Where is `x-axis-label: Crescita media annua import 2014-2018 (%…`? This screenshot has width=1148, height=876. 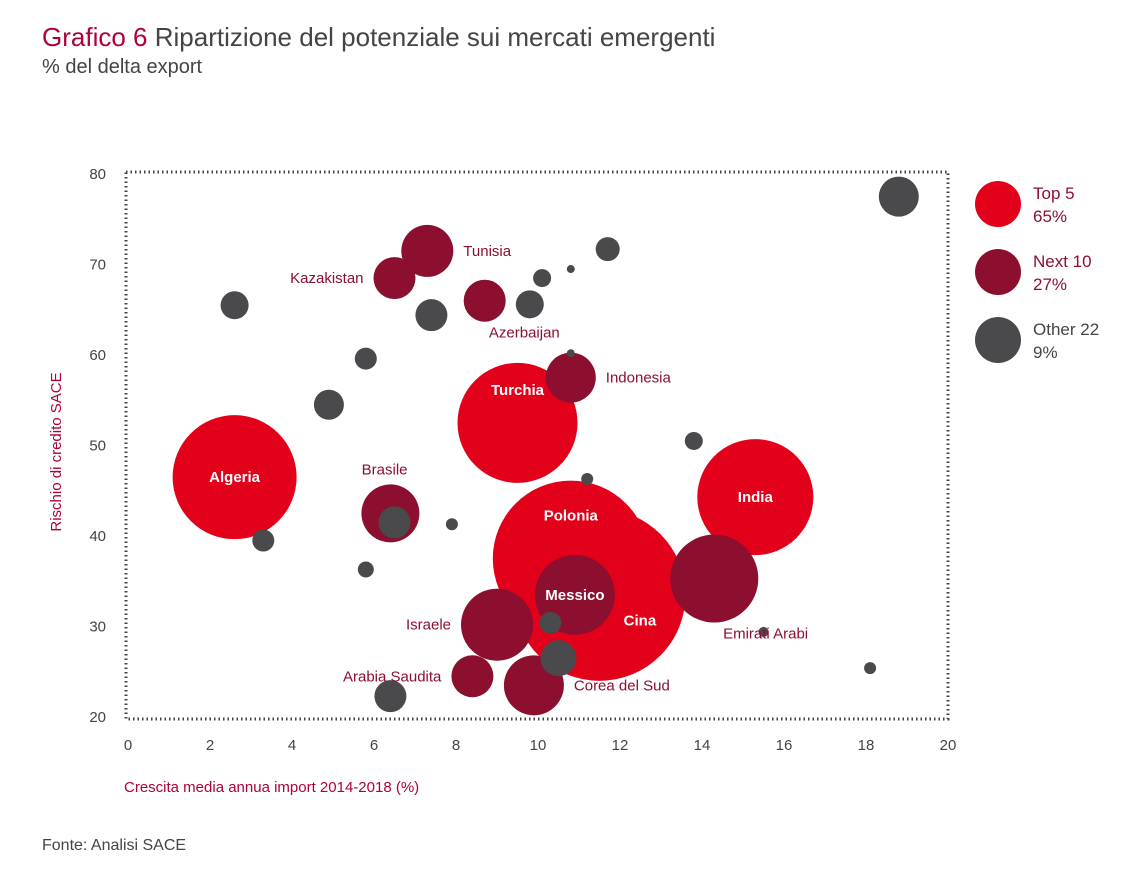 x-axis-label: Crescita media annua import 2014-2018 (%… is located at coordinates (271, 787).